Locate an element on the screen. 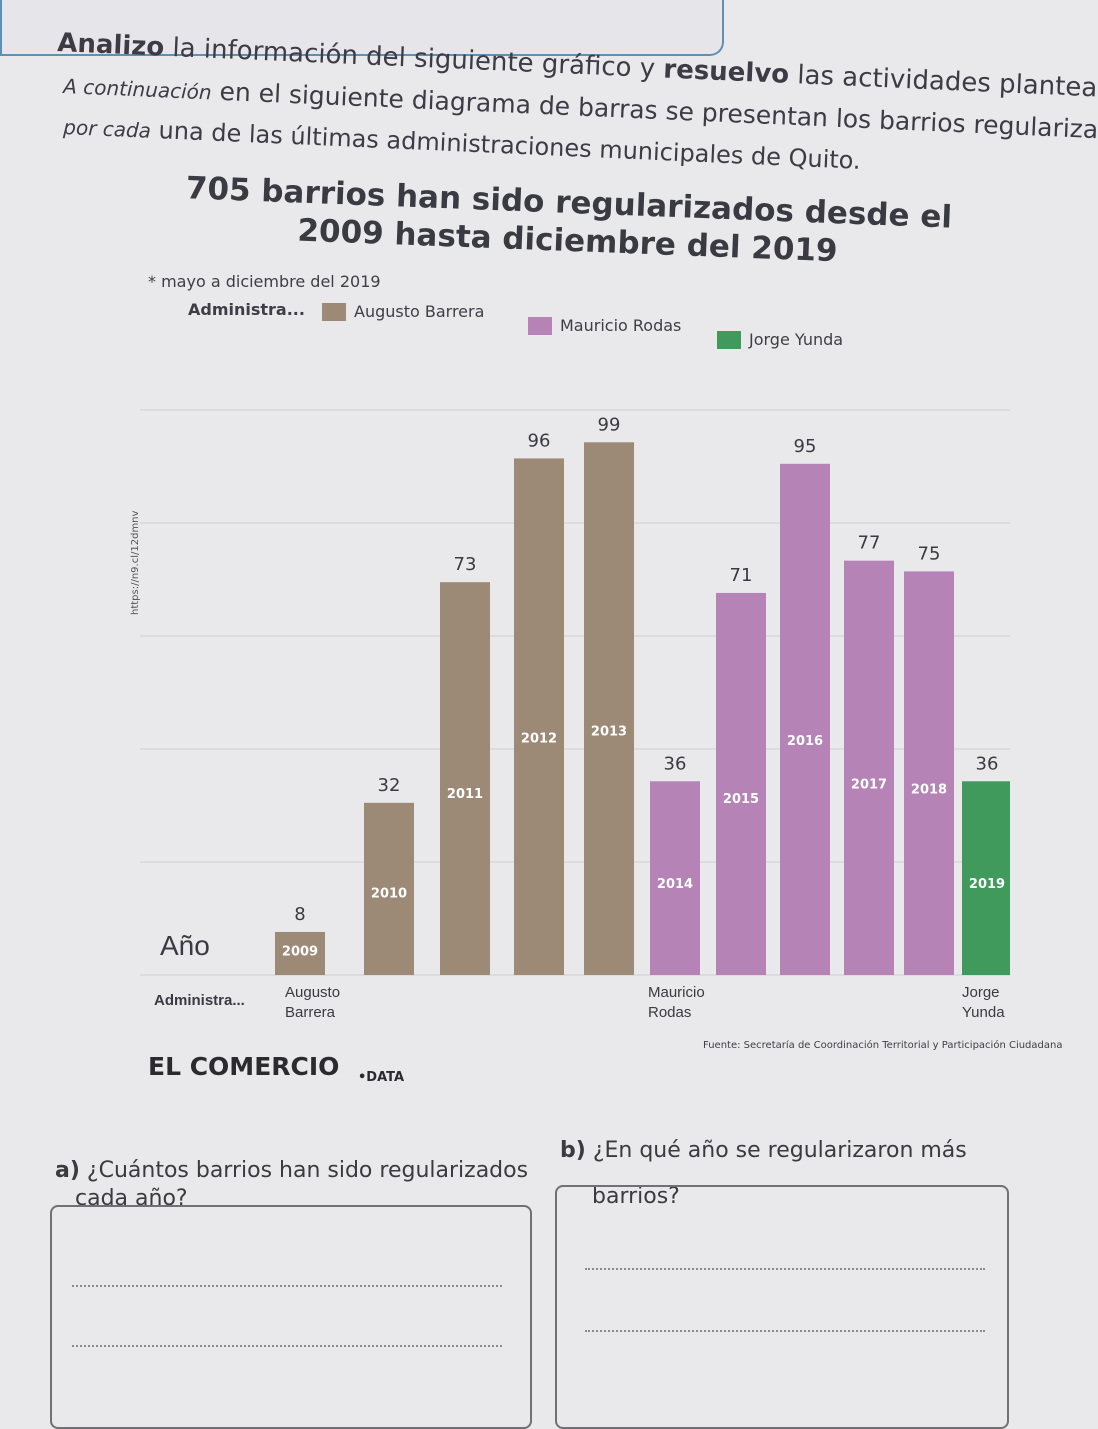 The image size is (1098, 1429). value-label-2010: 32 is located at coordinates (389, 785).